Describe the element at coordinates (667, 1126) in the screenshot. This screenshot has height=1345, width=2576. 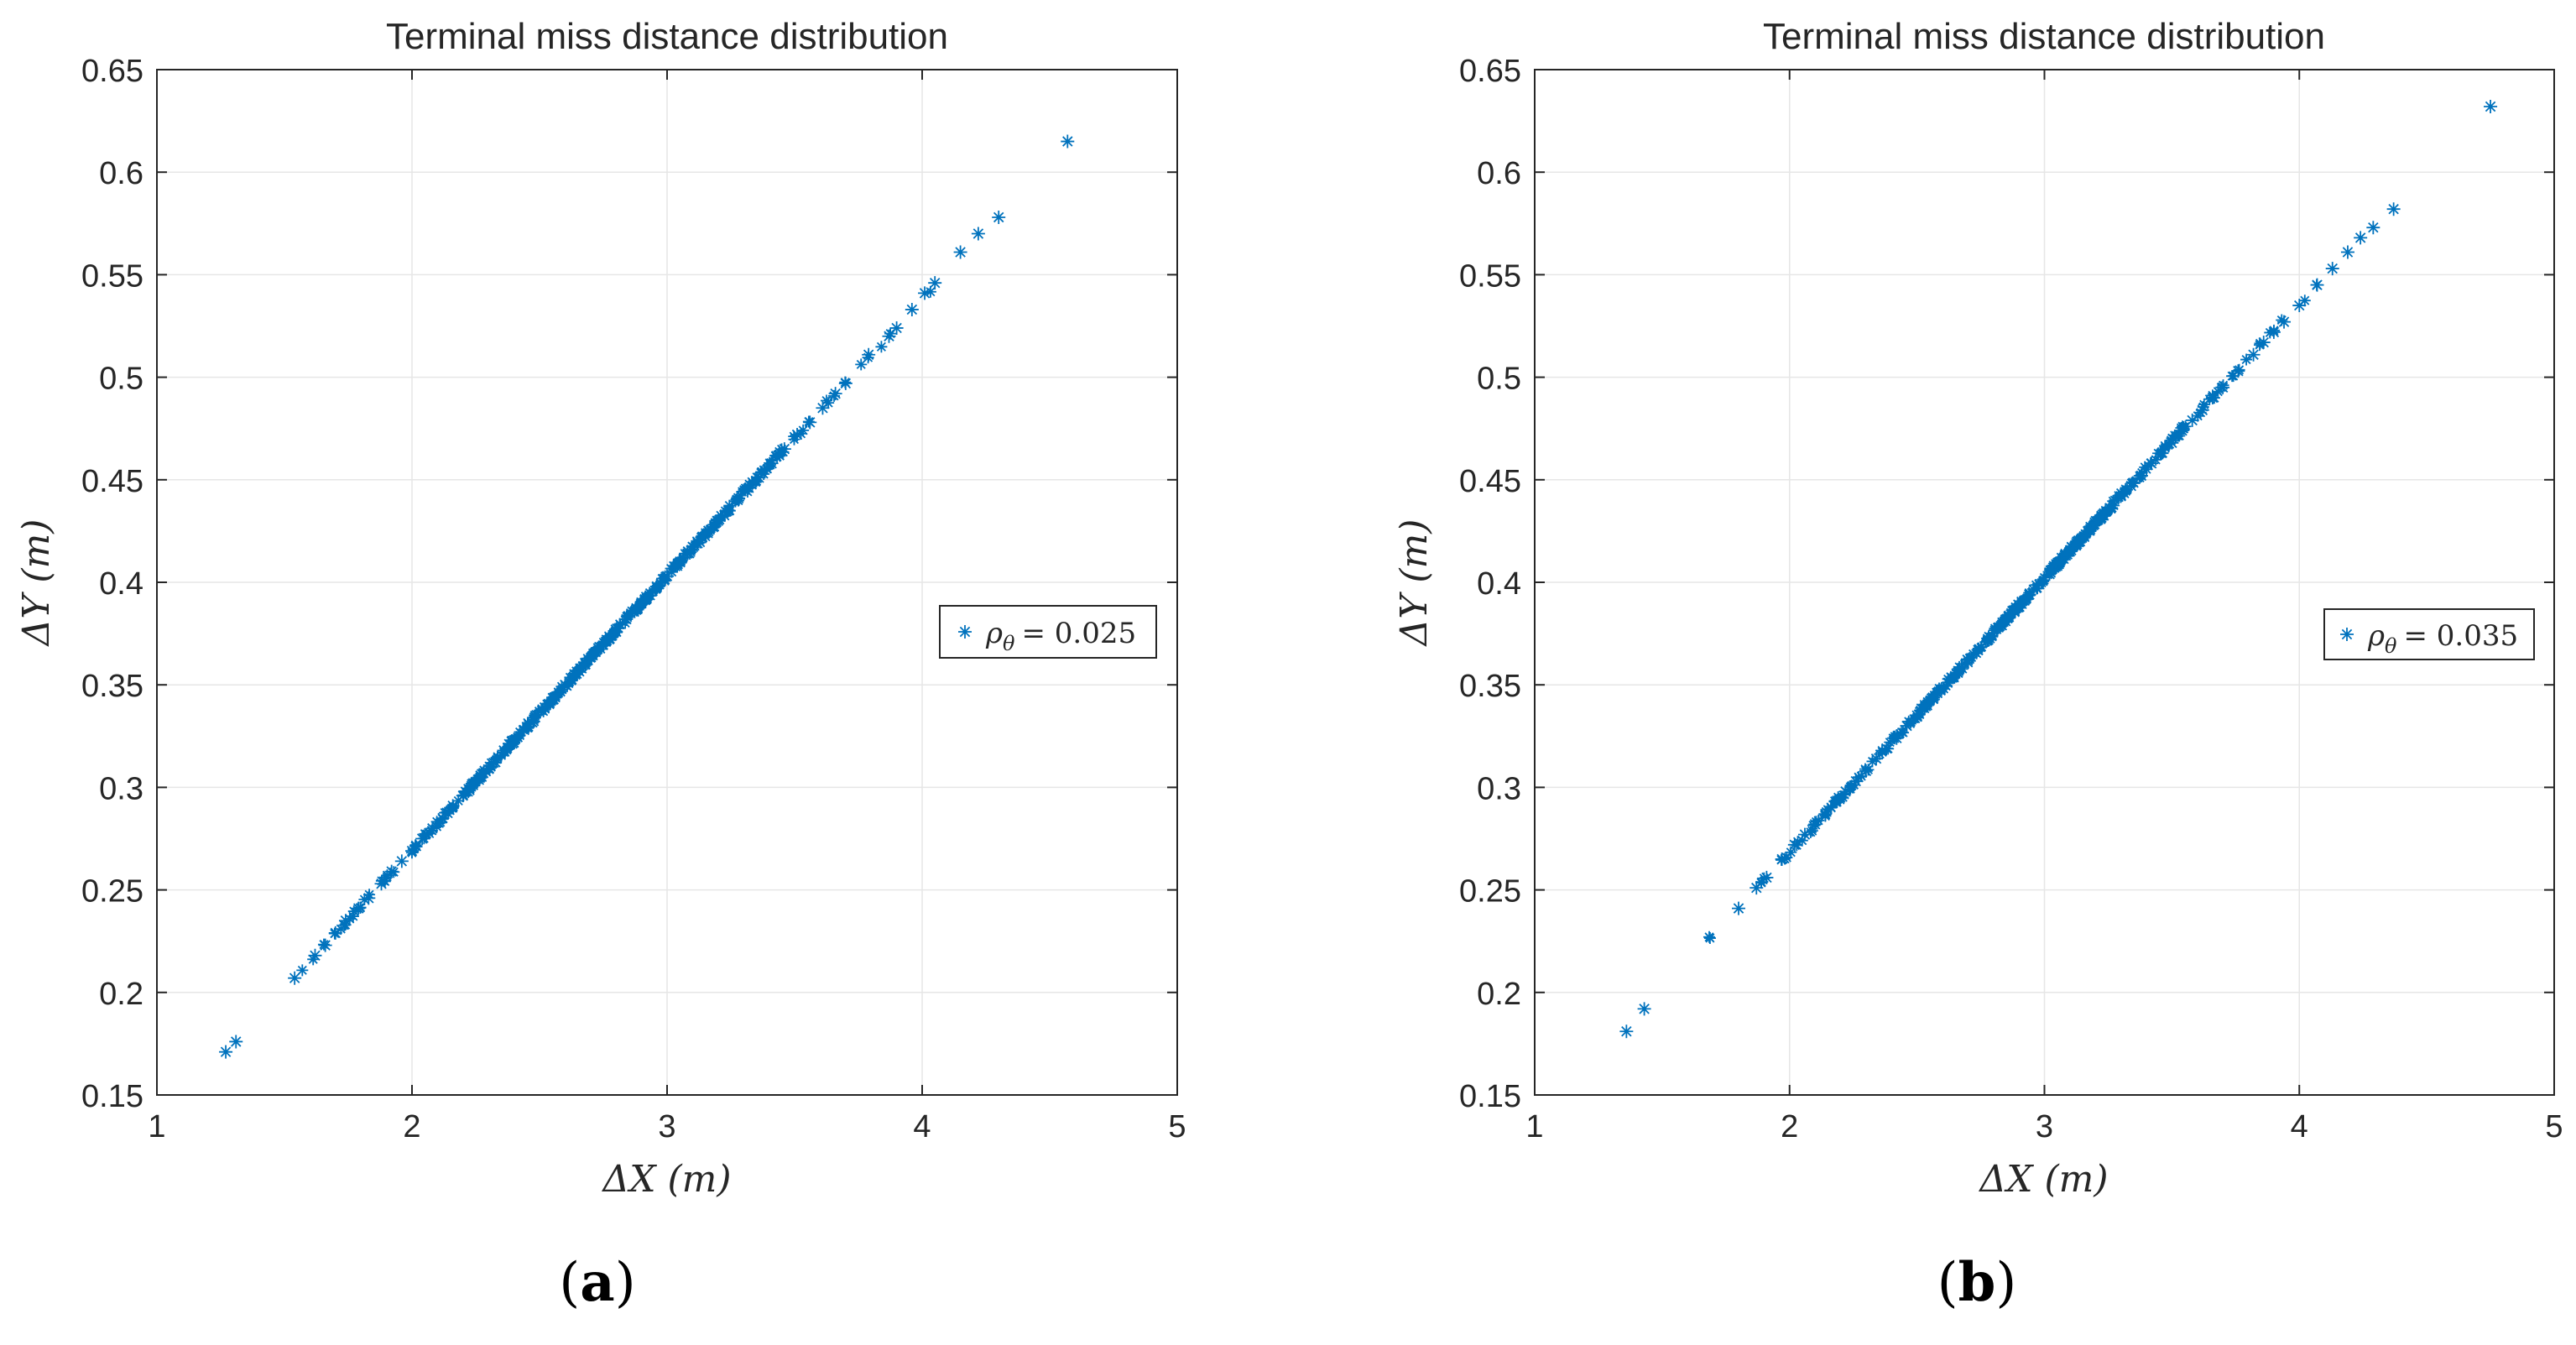
I see `x-tick-labels: 1 2 3 4 5` at that location.